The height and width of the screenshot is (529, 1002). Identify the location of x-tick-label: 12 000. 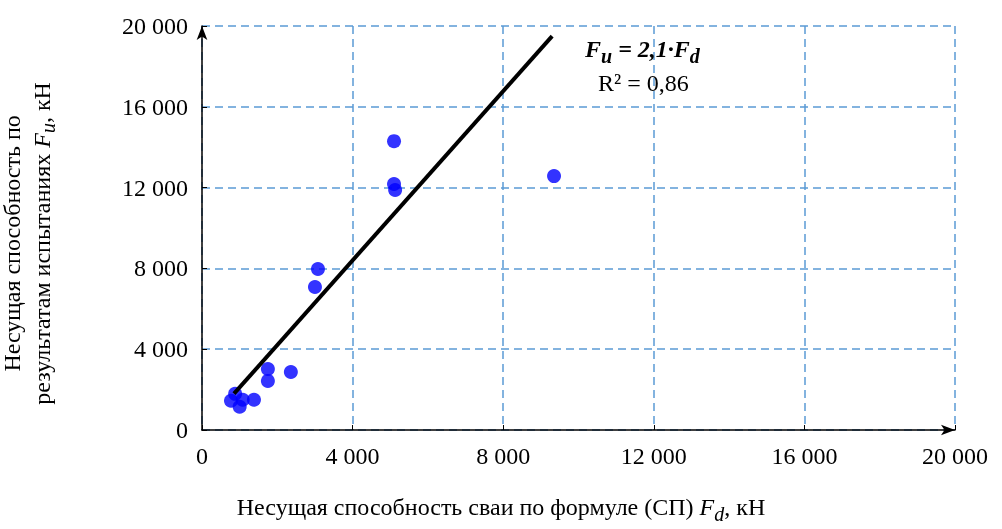
(653, 456).